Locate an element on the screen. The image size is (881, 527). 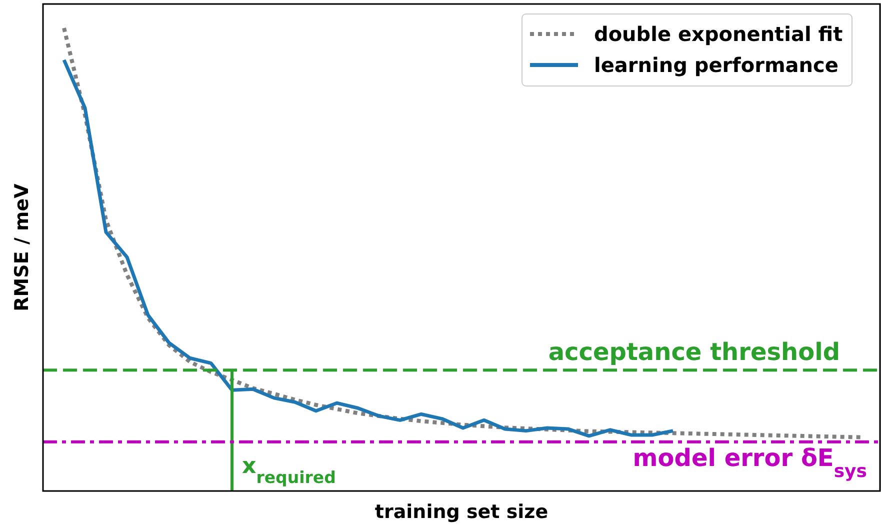
annotation: x$_{required}$ is located at coordinates (289, 470).